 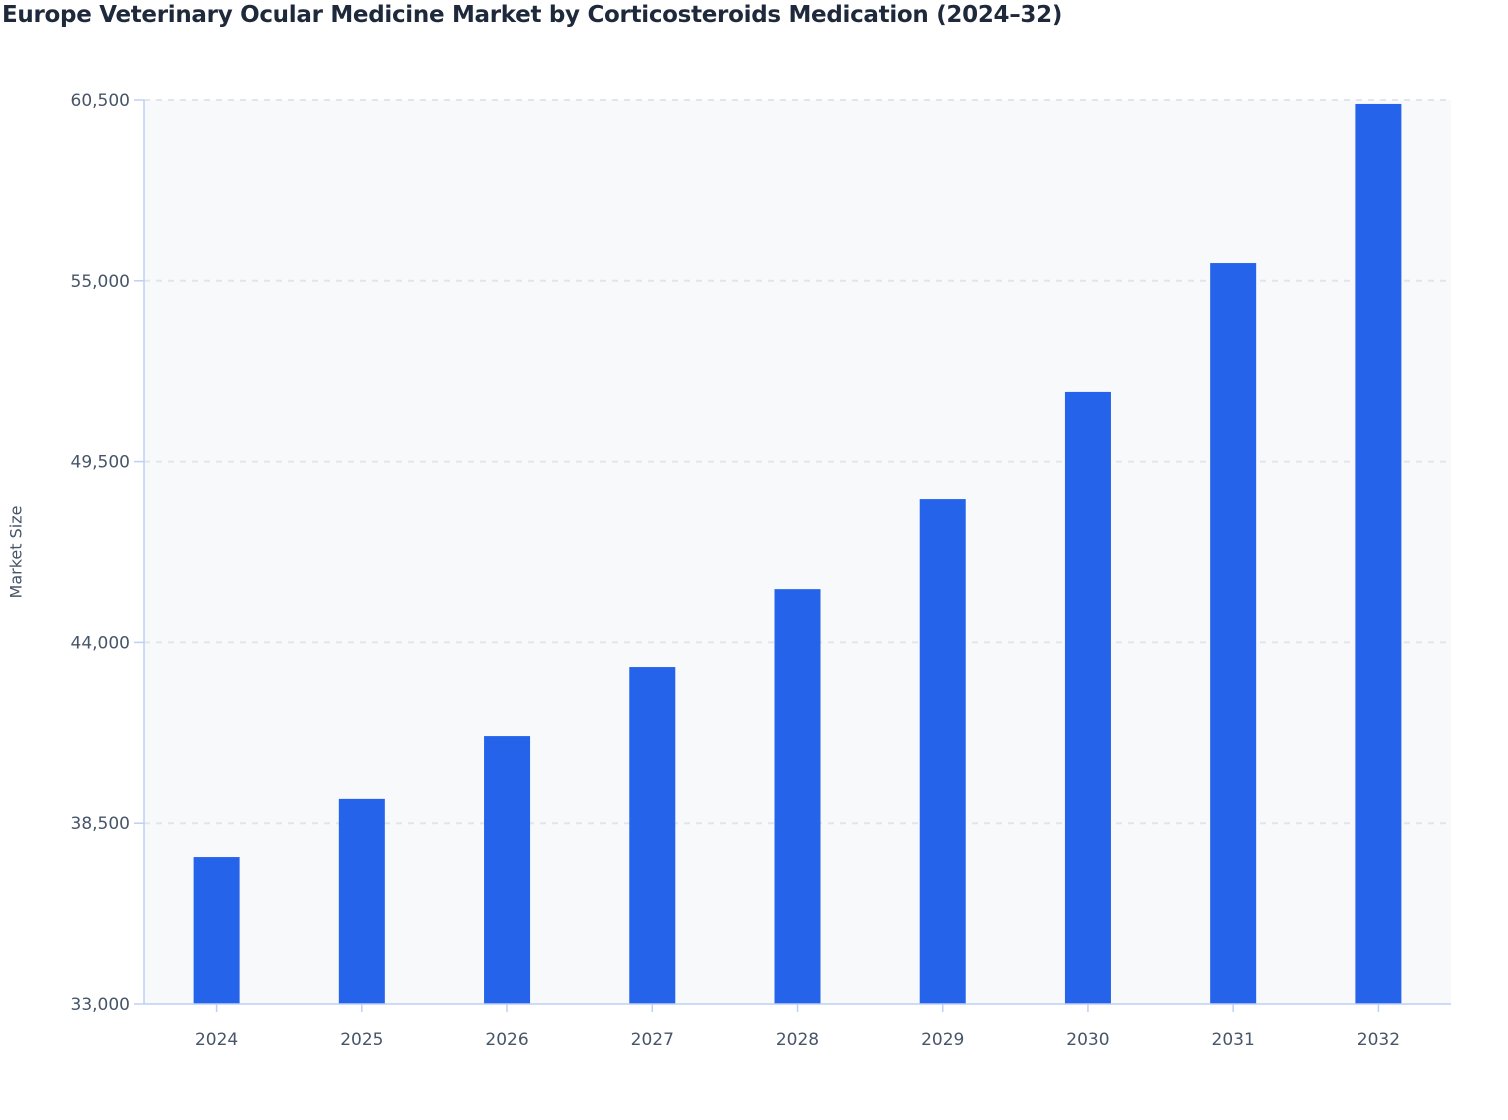 What do you see at coordinates (942, 1040) in the screenshot?
I see `x-tick-label: 2029` at bounding box center [942, 1040].